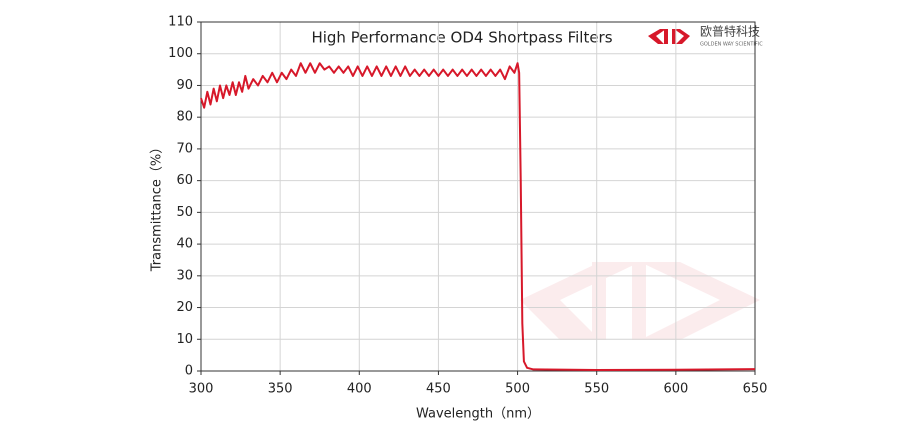  I want to click on y-tick-label: 0, so click(189, 371).